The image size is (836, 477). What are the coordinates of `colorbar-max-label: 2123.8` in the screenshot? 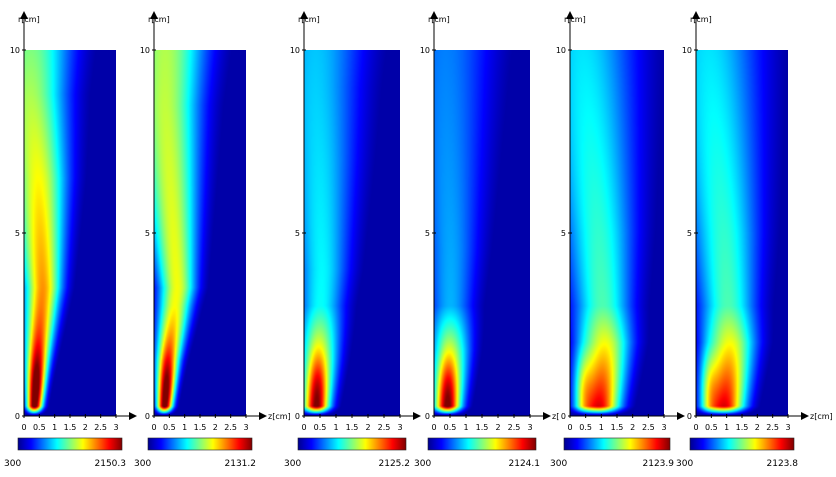 It's located at (783, 464).